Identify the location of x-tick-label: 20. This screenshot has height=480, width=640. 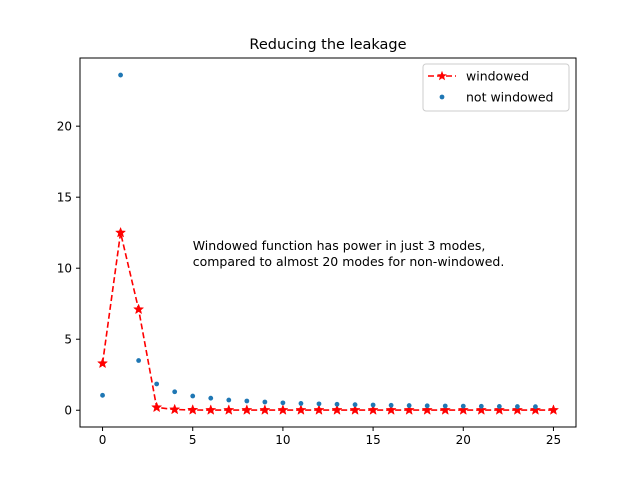
(463, 440).